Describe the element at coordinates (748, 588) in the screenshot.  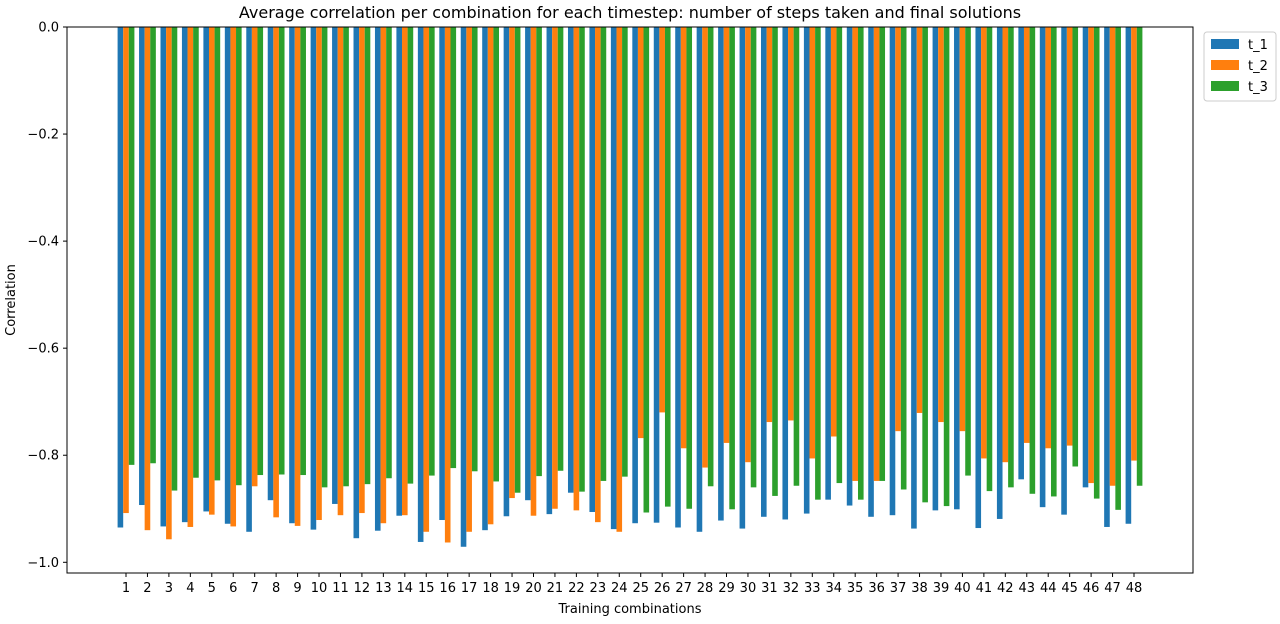
I see `x-tick-label: 30` at that location.